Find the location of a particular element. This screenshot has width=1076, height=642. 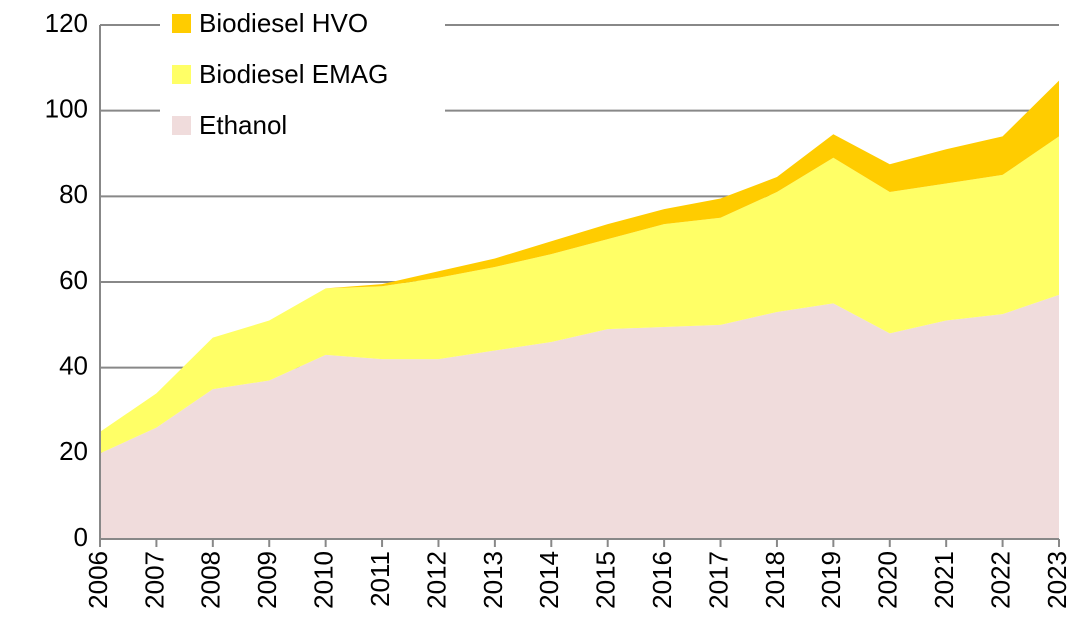

legend-label: Biodiesel HVO is located at coordinates (283, 23).